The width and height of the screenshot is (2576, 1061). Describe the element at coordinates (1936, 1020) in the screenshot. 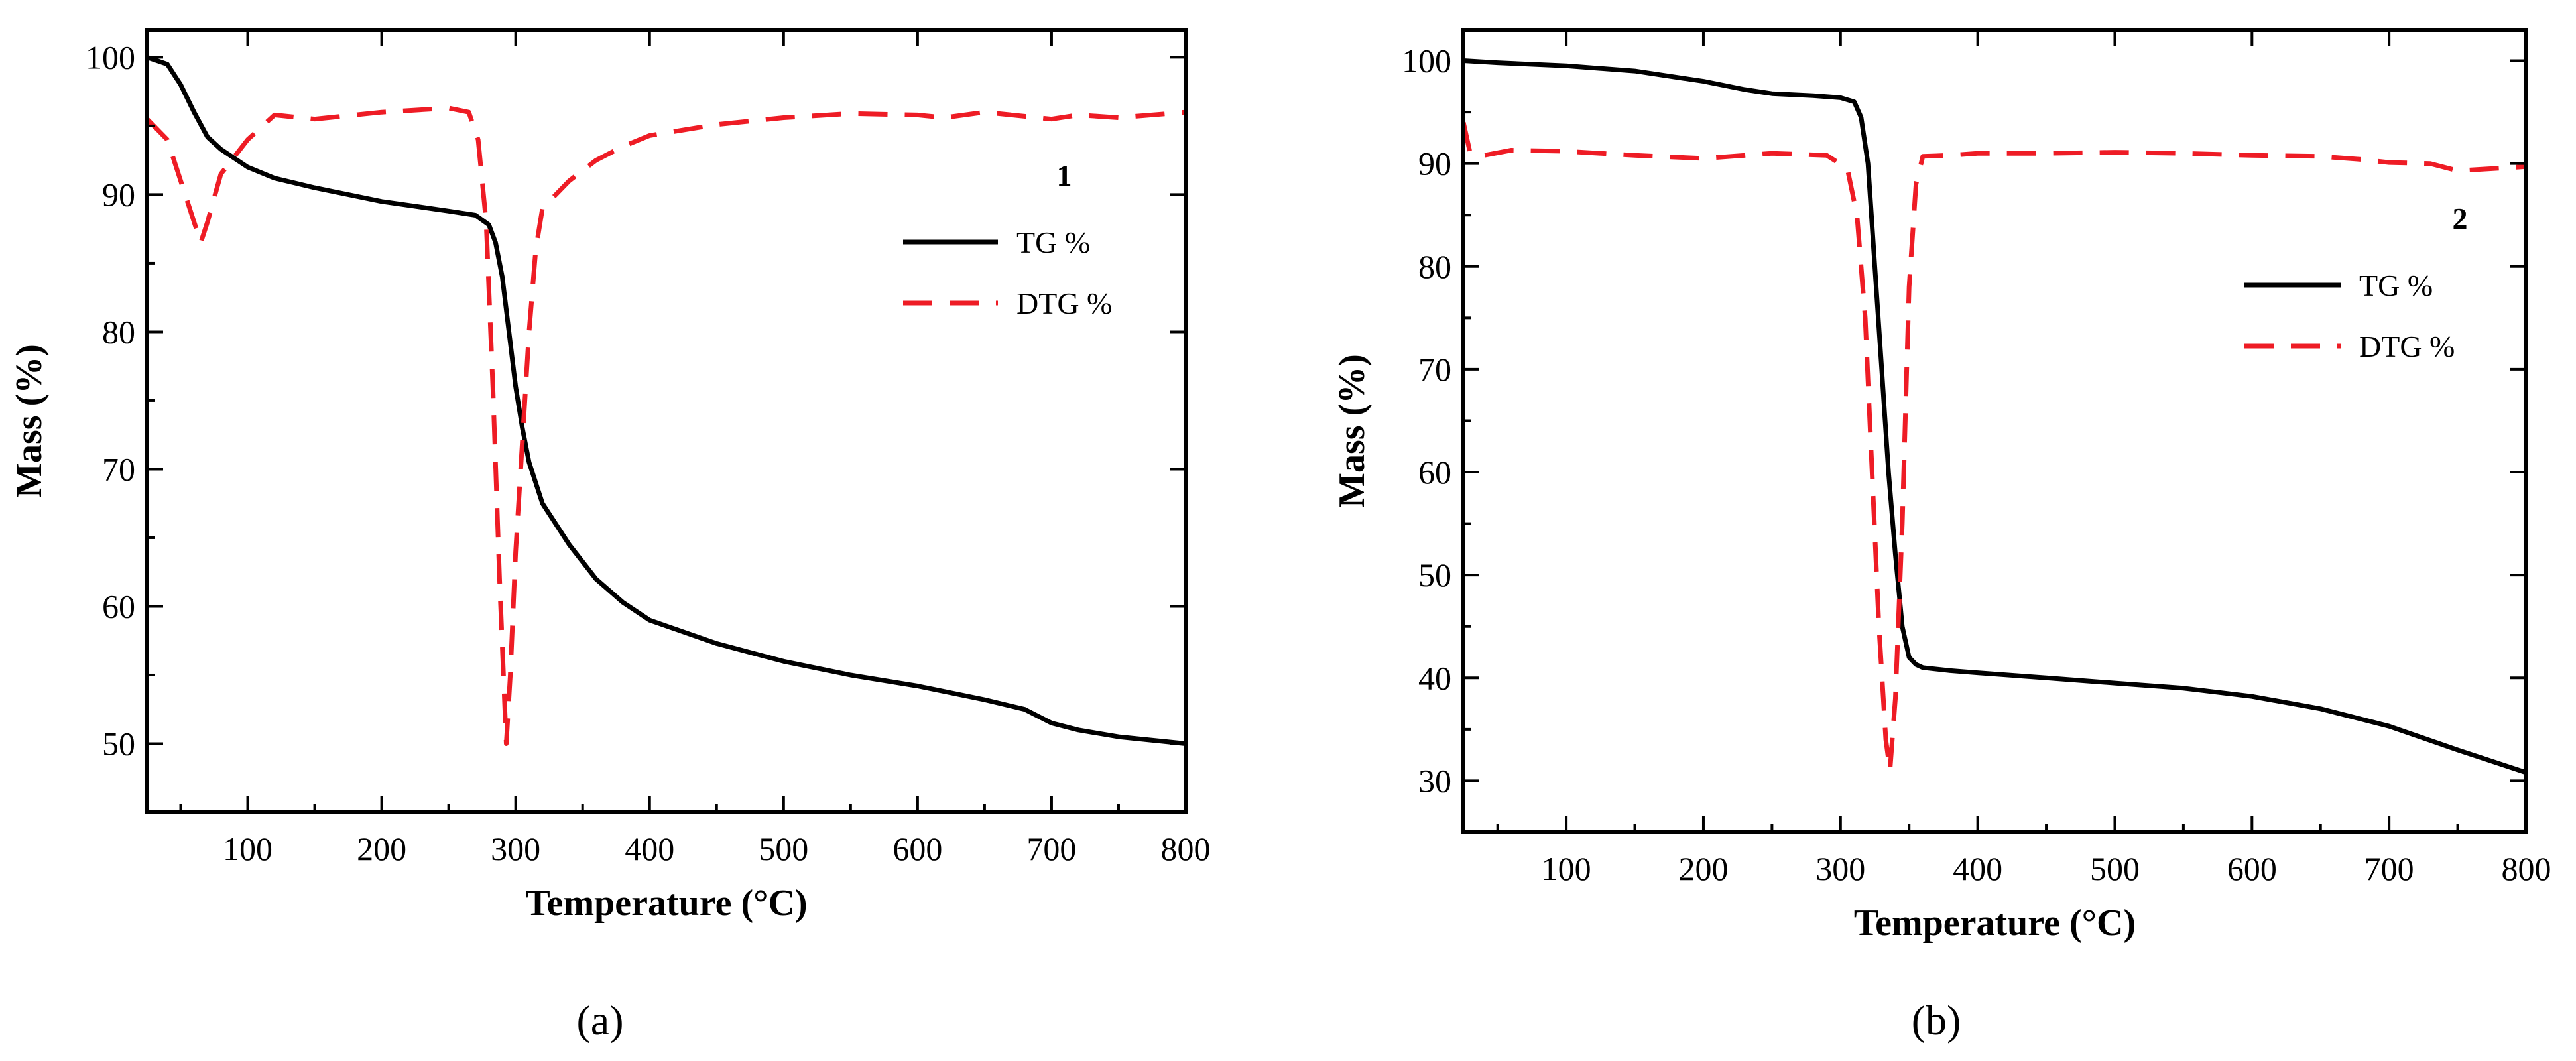

I see `panel-caption: (b)` at that location.